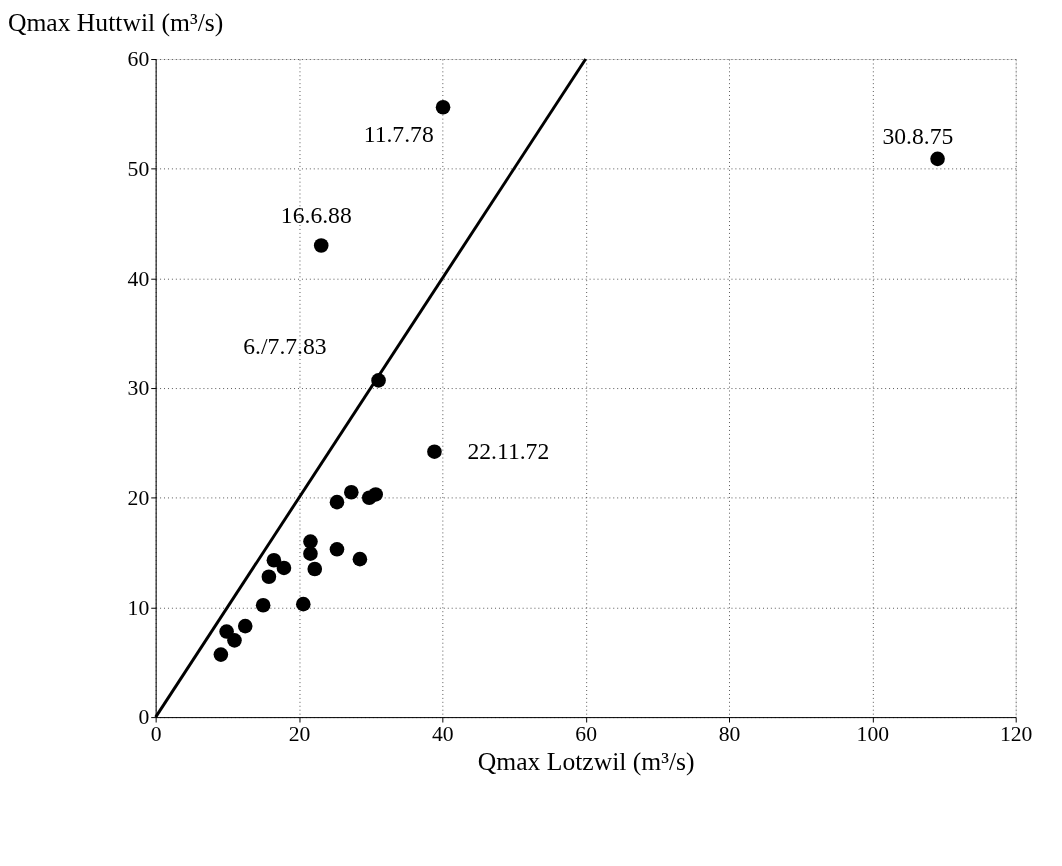 The width and height of the screenshot is (1062, 866). What do you see at coordinates (299, 734) in the screenshot?
I see `x-tick-label: 20` at bounding box center [299, 734].